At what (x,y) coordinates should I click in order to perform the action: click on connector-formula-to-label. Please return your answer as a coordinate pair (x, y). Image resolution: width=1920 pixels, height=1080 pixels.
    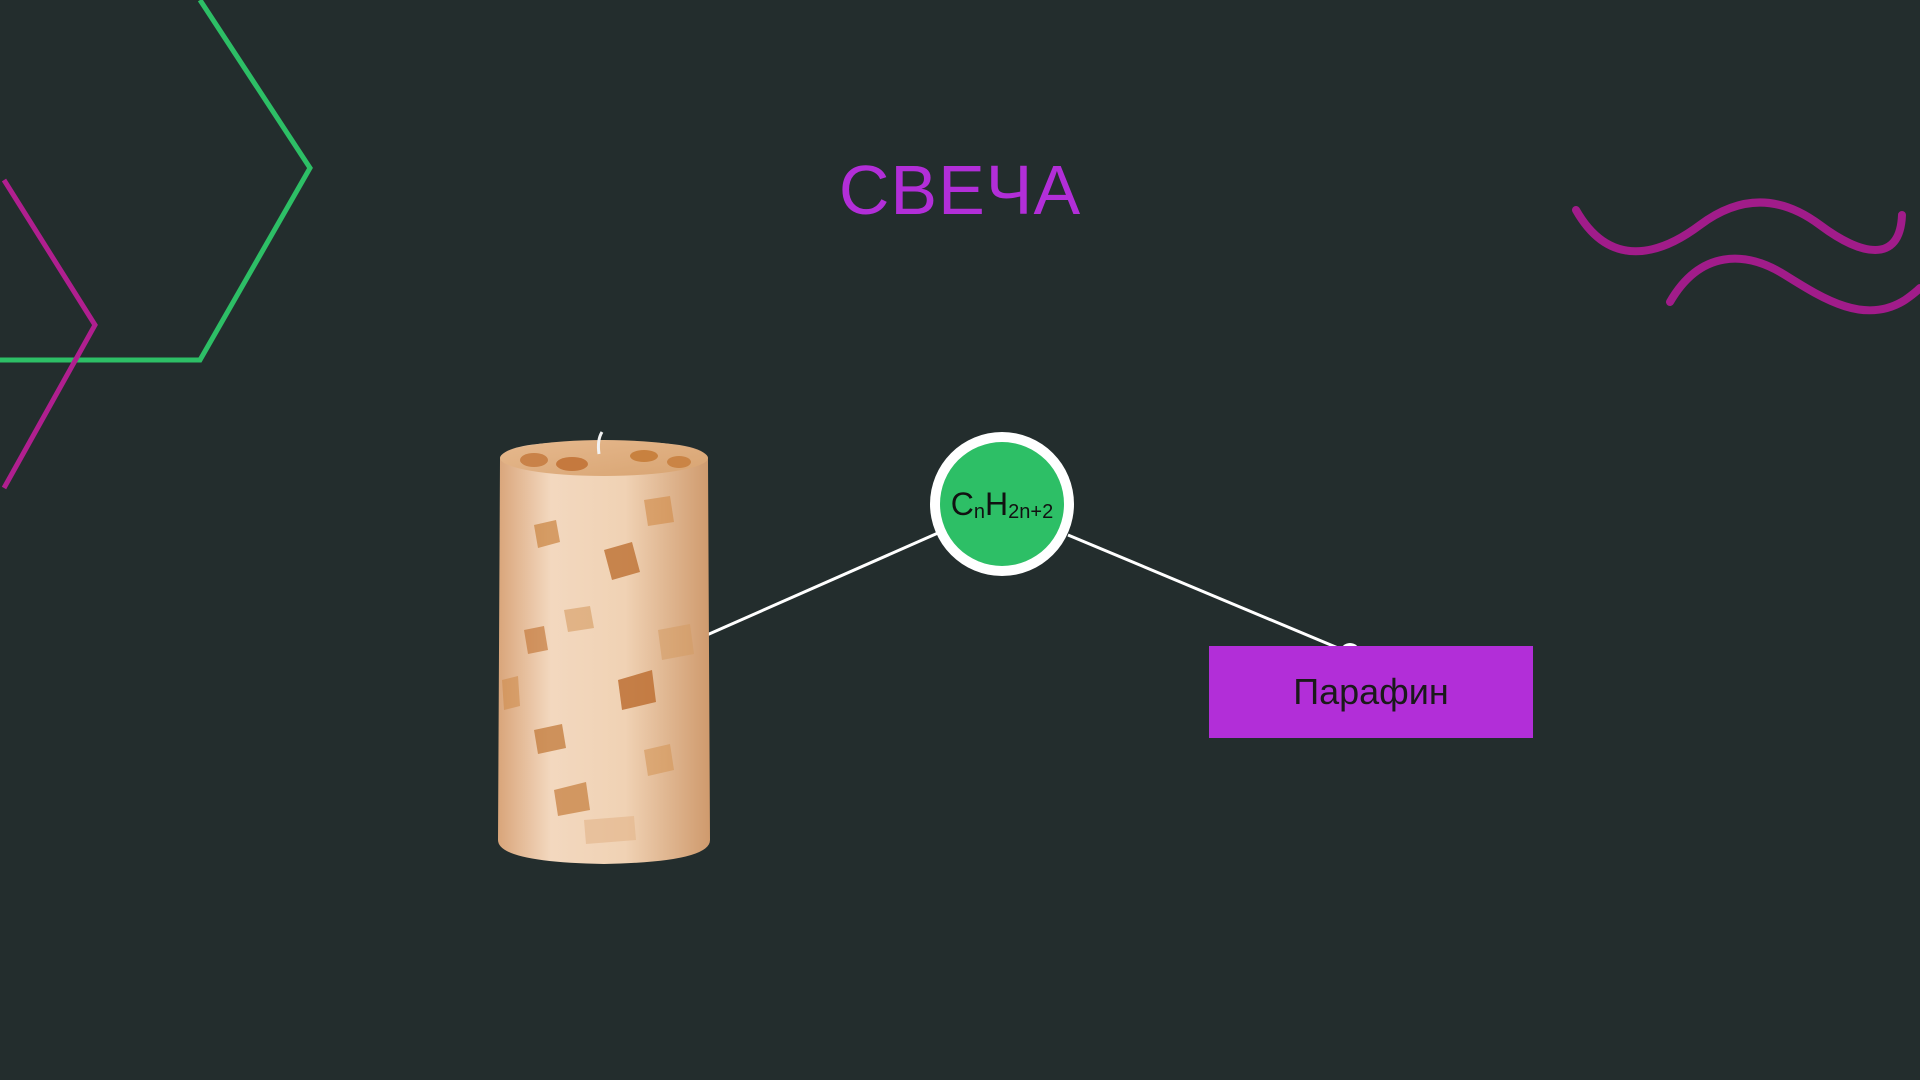
    Looking at the image, I should click on (1209, 594).